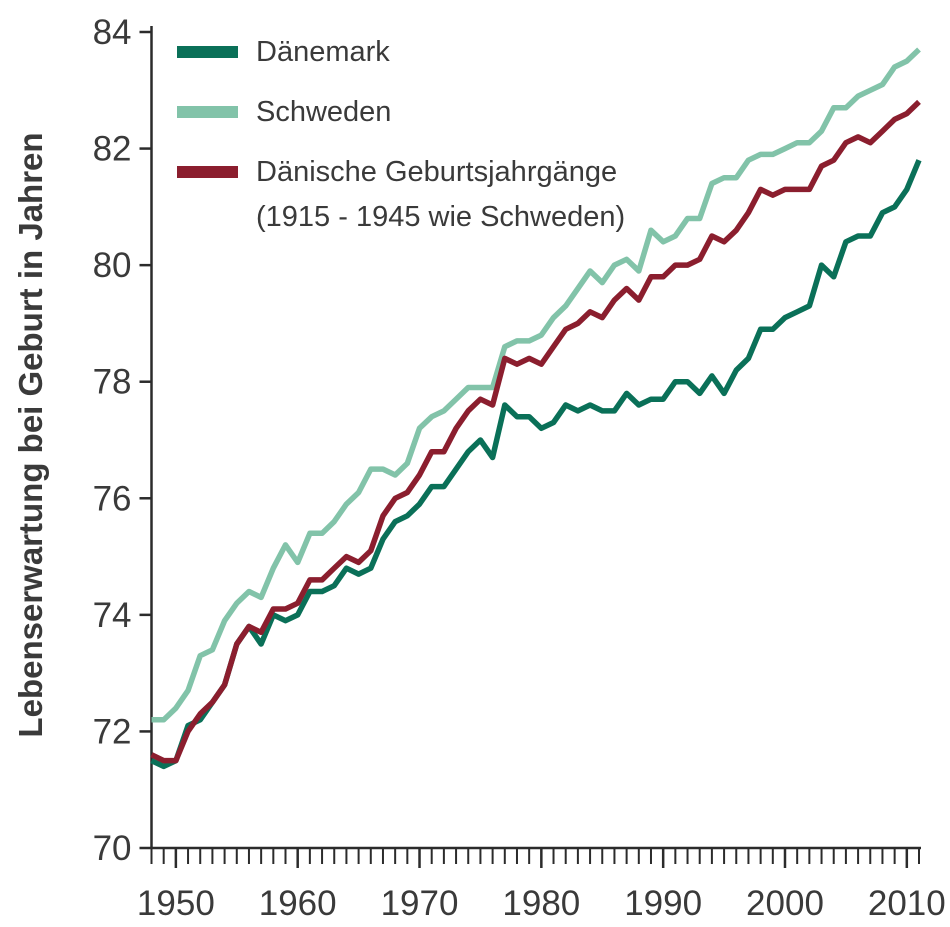 The image size is (950, 927). I want to click on y-tick-label: 78, so click(112, 382).